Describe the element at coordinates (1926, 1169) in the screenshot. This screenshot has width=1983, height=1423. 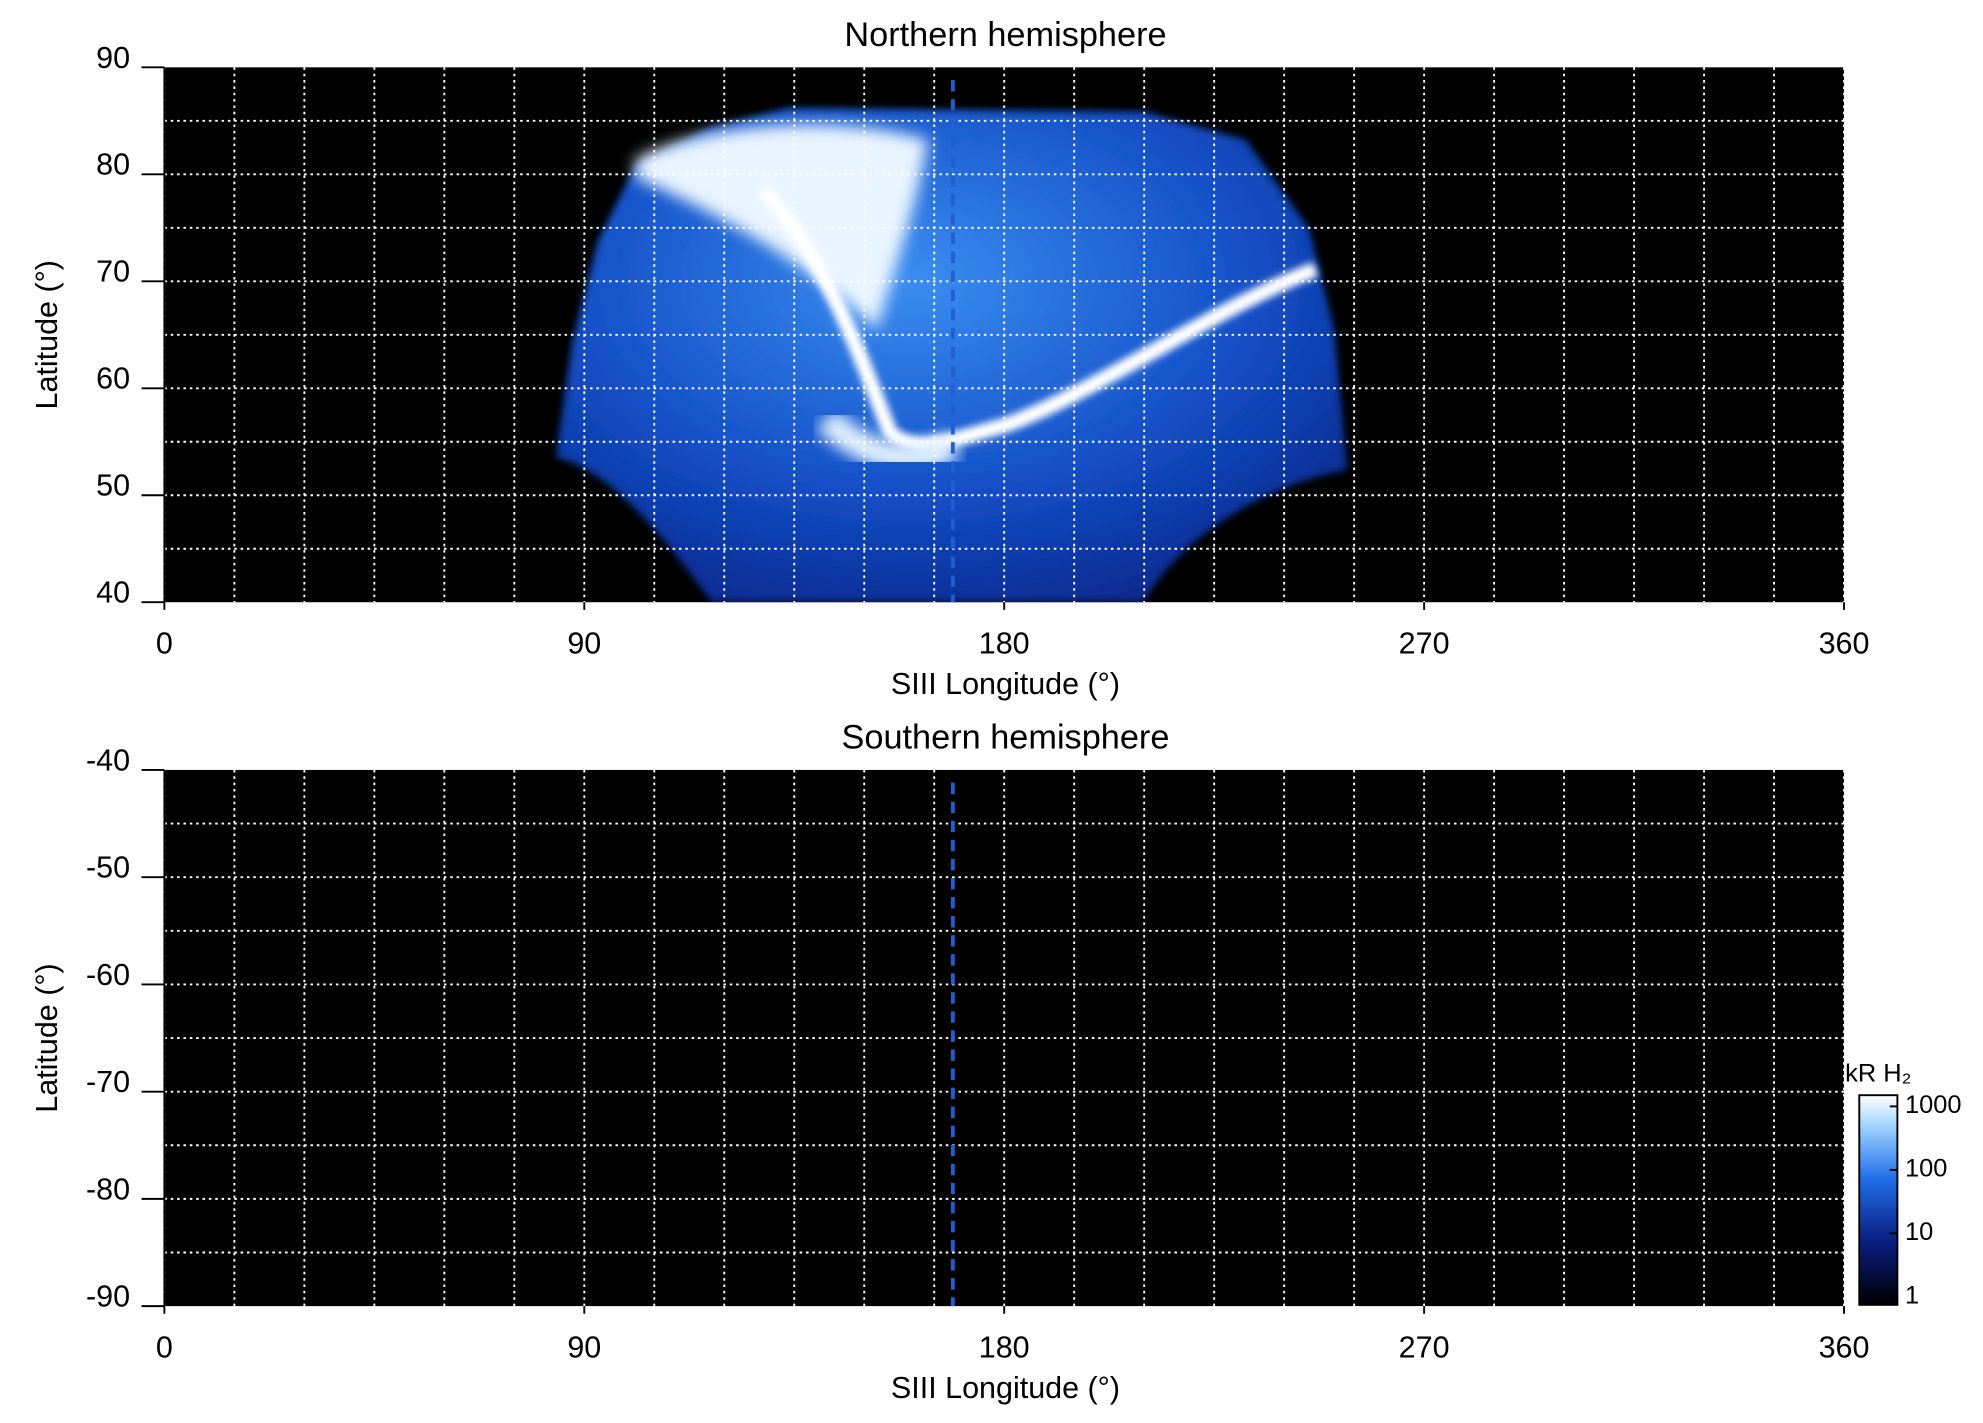
I see `colorbar-tick-label: 100` at that location.